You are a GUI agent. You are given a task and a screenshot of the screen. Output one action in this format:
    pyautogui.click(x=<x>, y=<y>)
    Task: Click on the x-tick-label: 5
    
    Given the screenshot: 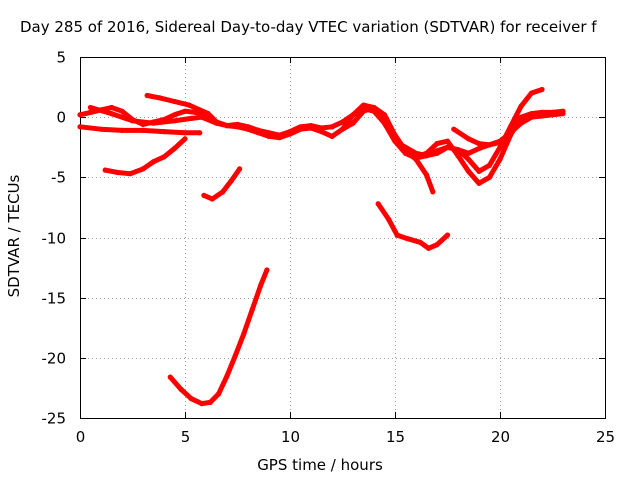 What is the action you would take?
    pyautogui.click(x=186, y=437)
    